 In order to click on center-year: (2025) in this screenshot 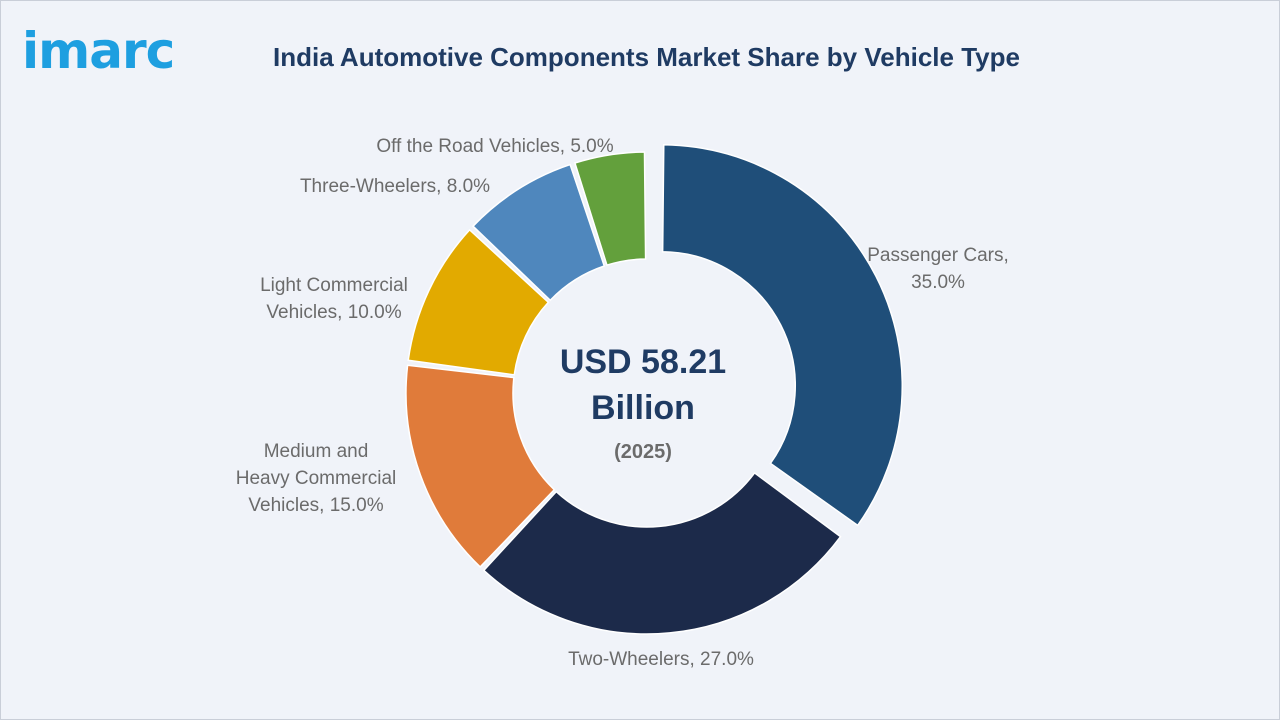, I will do `click(643, 452)`.